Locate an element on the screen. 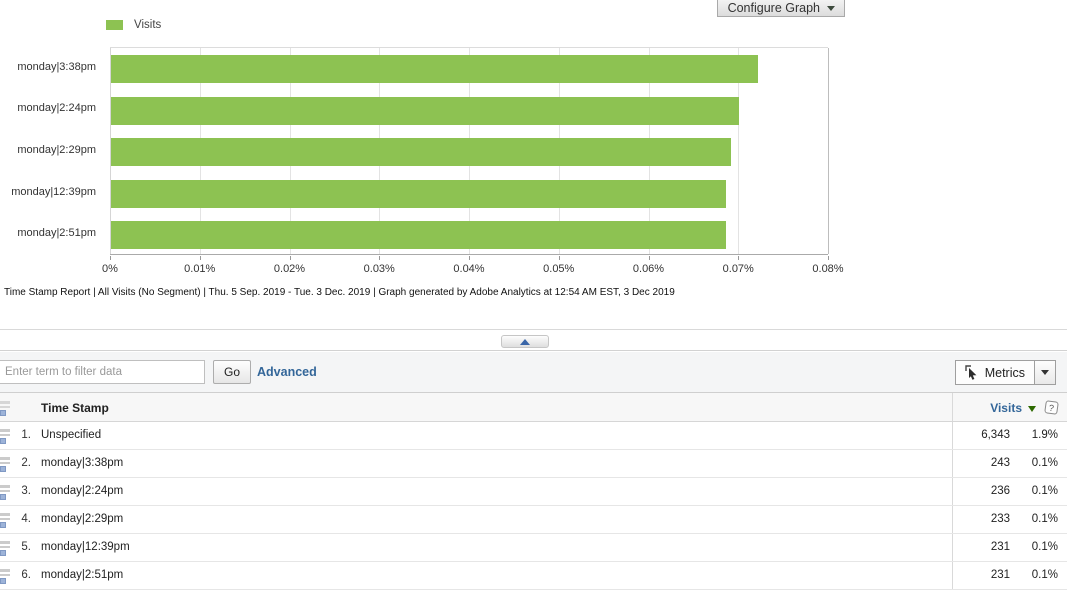 This screenshot has width=1067, height=592. row-visits-value: 6,343 is located at coordinates (995, 435).